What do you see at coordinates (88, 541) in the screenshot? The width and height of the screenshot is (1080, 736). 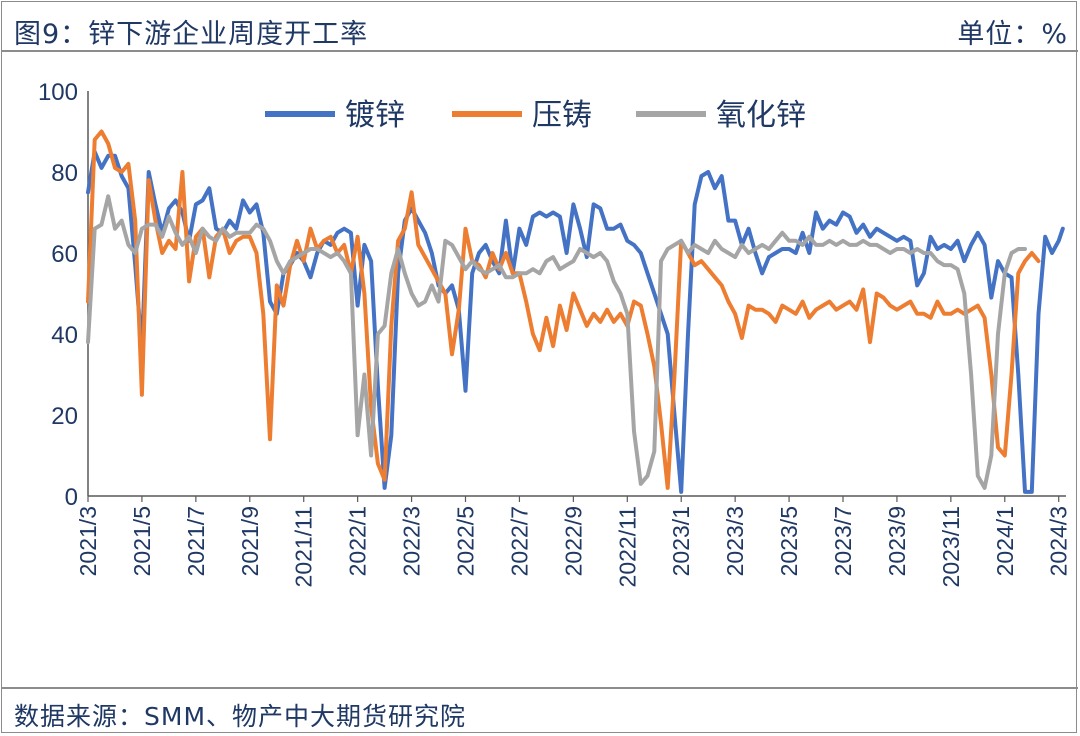 I see `x-tick-label: 2021/3` at bounding box center [88, 541].